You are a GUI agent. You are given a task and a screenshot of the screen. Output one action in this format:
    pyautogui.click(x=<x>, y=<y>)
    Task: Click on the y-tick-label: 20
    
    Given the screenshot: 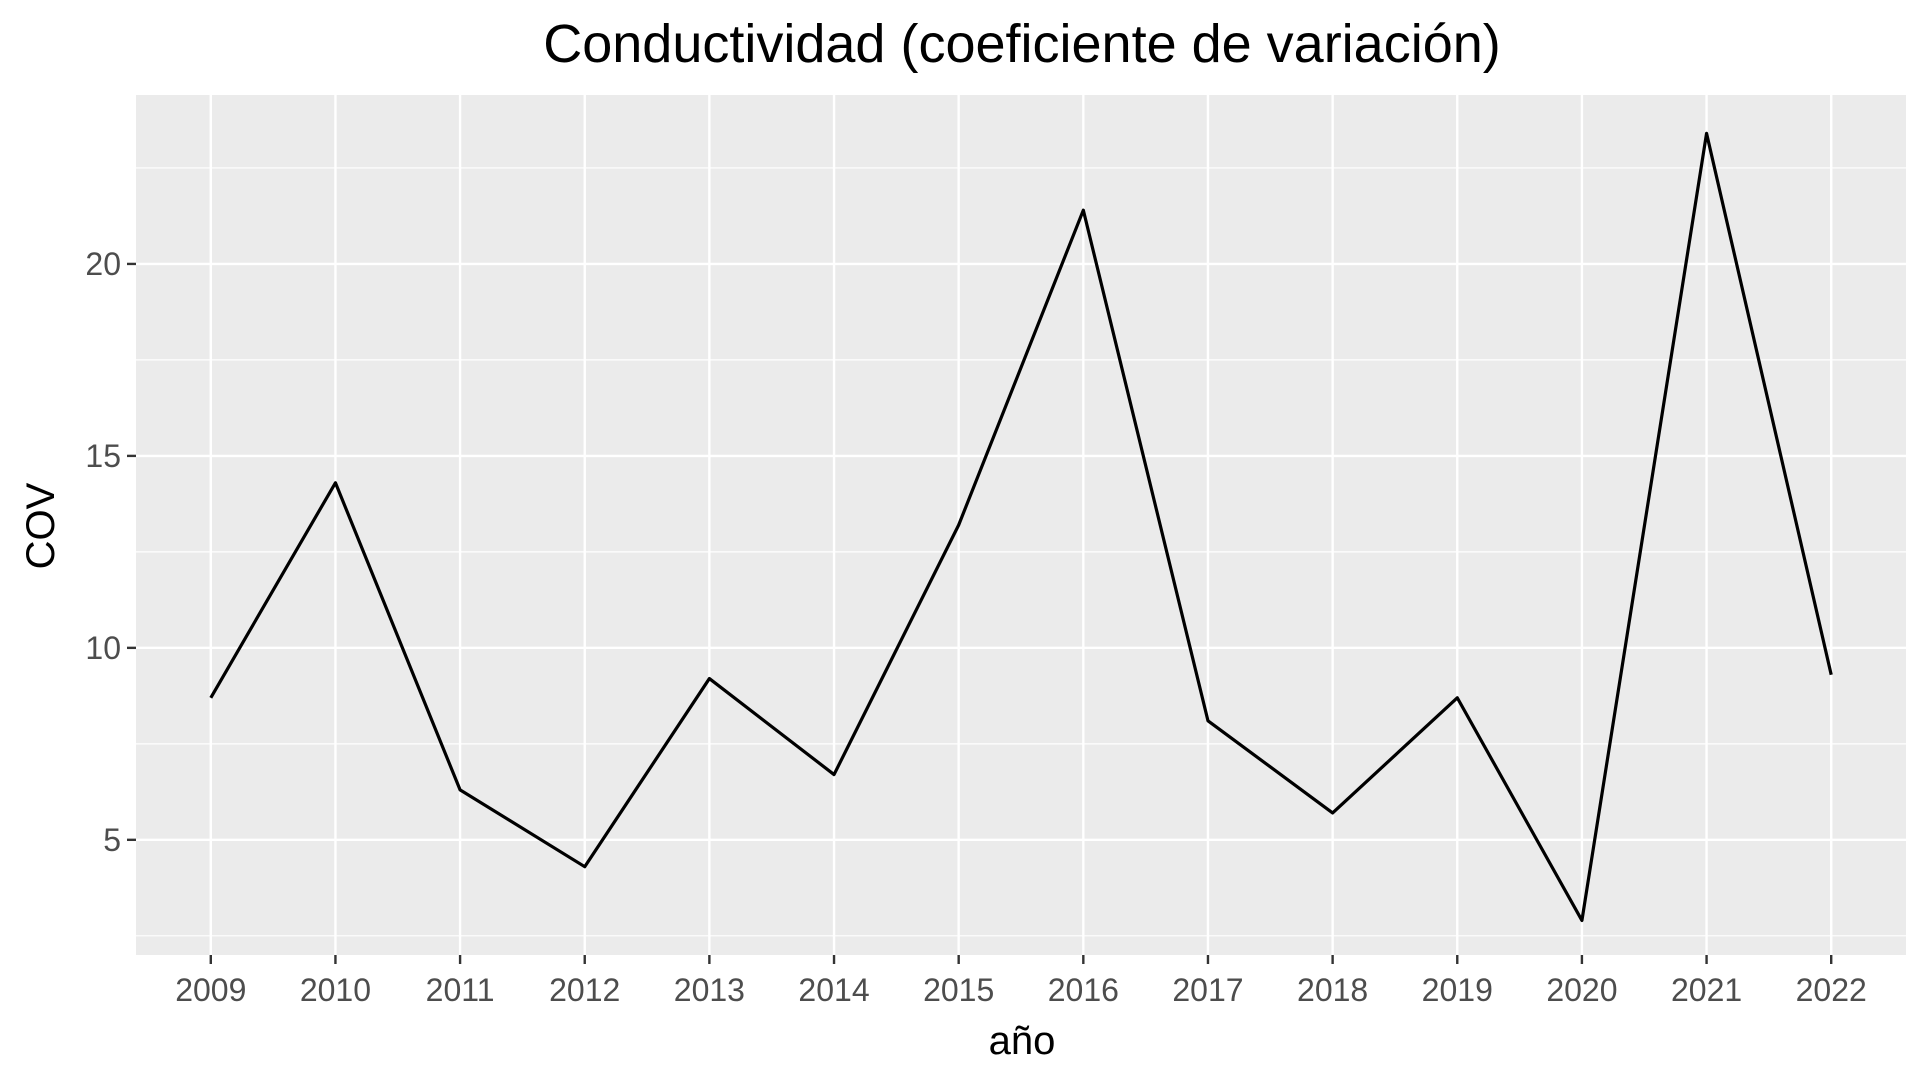 What is the action you would take?
    pyautogui.click(x=103, y=264)
    